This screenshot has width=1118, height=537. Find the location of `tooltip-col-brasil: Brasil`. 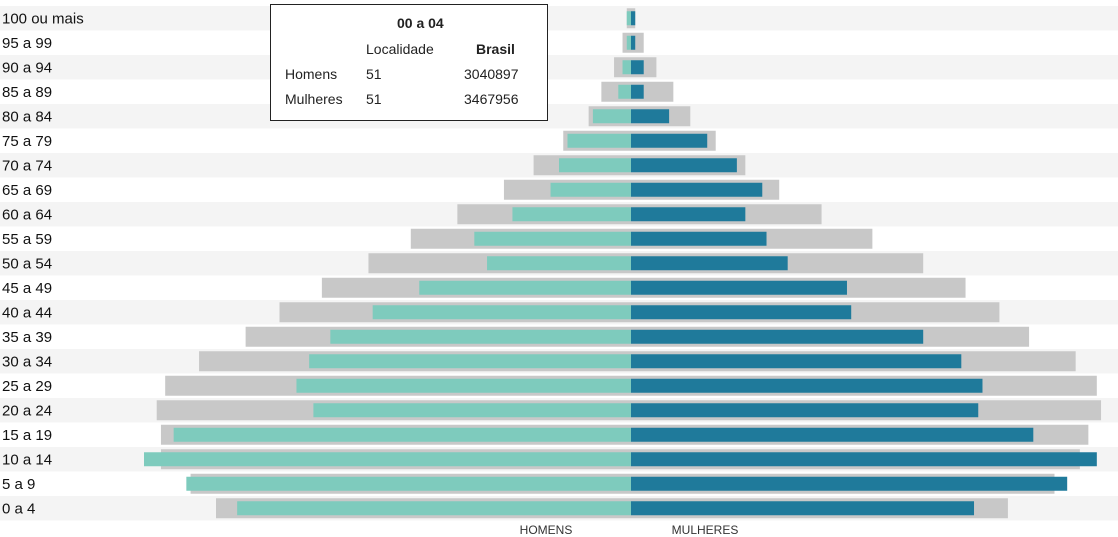

tooltip-col-brasil: Brasil is located at coordinates (495, 49).